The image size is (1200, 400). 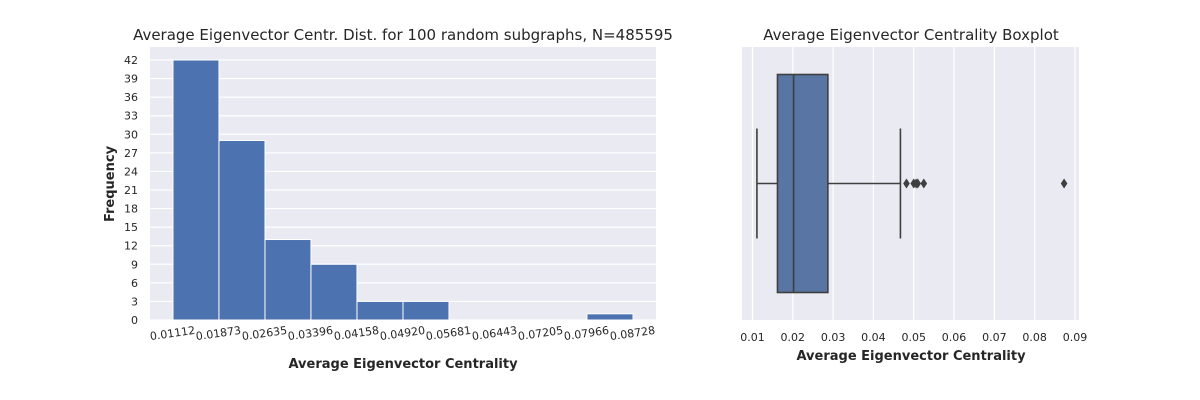 I want to click on histogram-y-tick-label: 6, so click(x=134, y=283).